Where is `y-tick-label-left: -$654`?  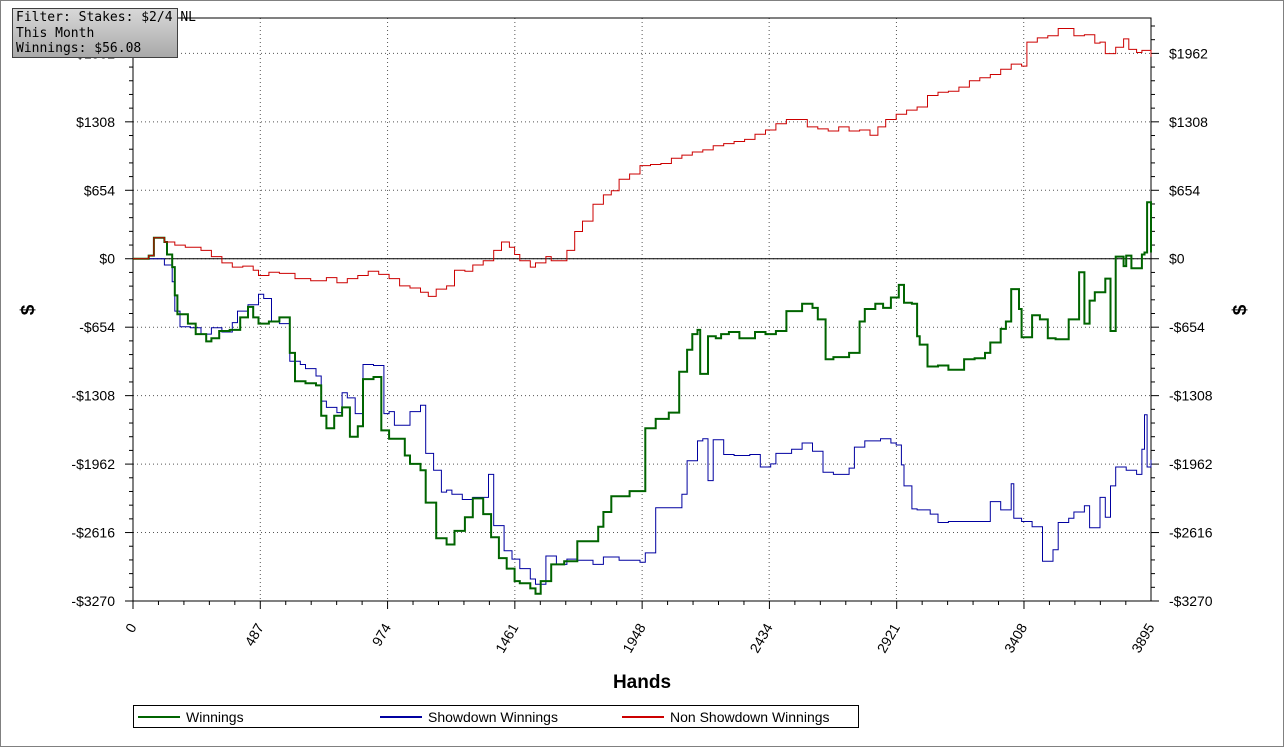 y-tick-label-left: -$654 is located at coordinates (97, 327).